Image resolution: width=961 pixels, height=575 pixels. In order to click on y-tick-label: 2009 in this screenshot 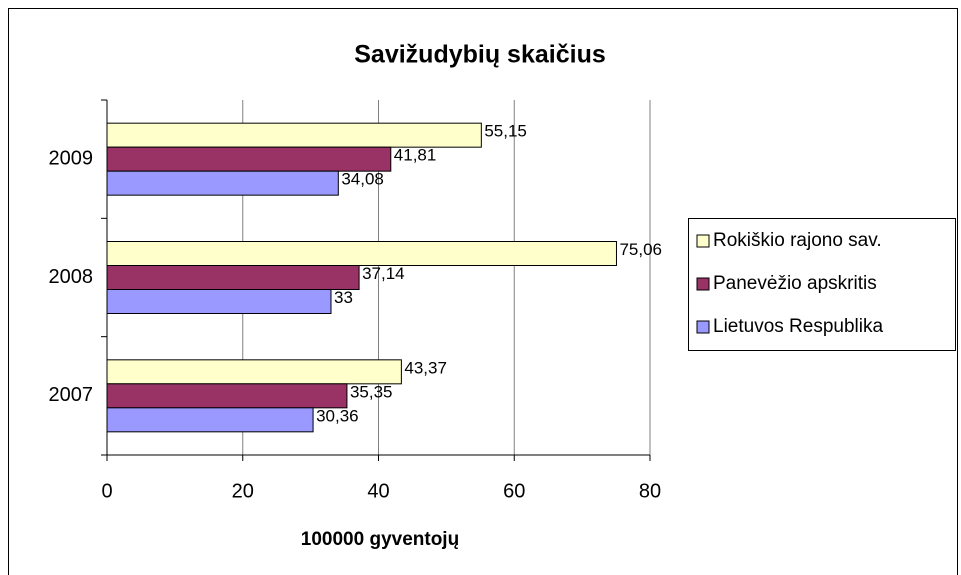, I will do `click(71, 158)`.